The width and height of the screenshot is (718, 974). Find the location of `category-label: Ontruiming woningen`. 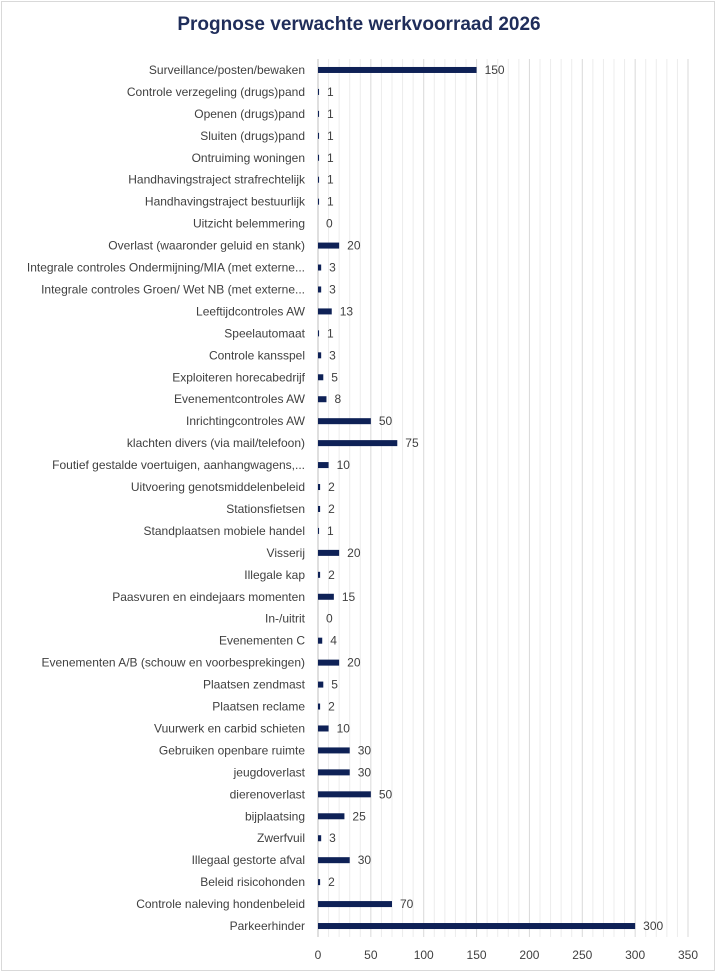

category-label: Ontruiming woningen is located at coordinates (248, 158).